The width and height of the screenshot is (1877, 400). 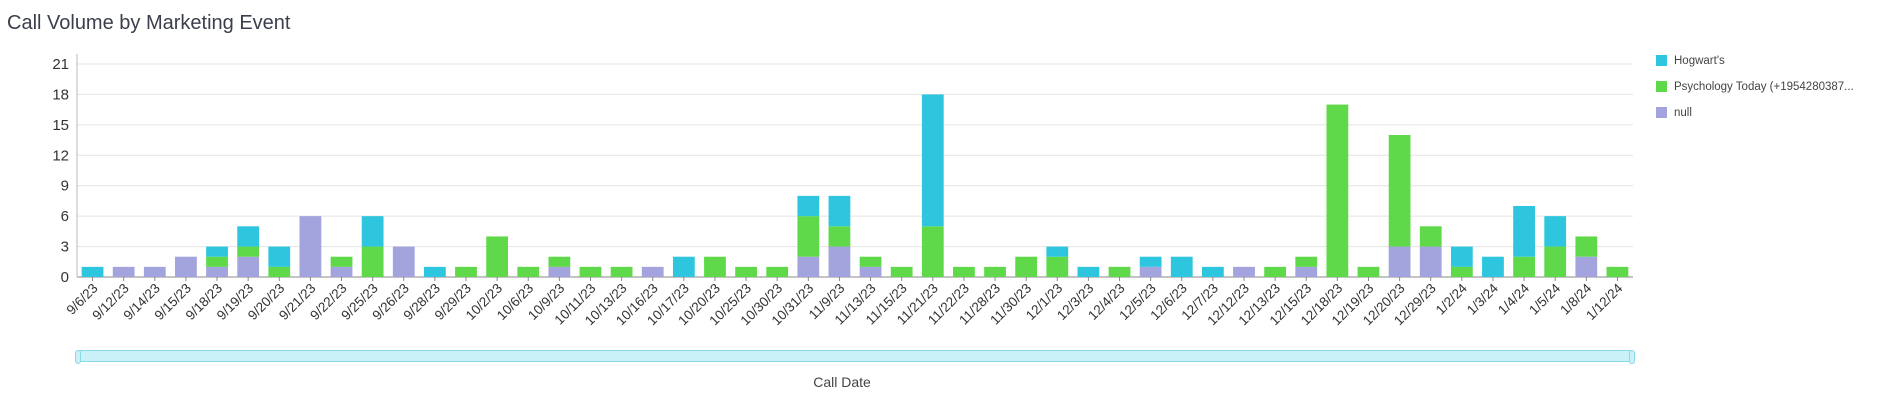 What do you see at coordinates (60, 64) in the screenshot?
I see `y-tick-label: 21` at bounding box center [60, 64].